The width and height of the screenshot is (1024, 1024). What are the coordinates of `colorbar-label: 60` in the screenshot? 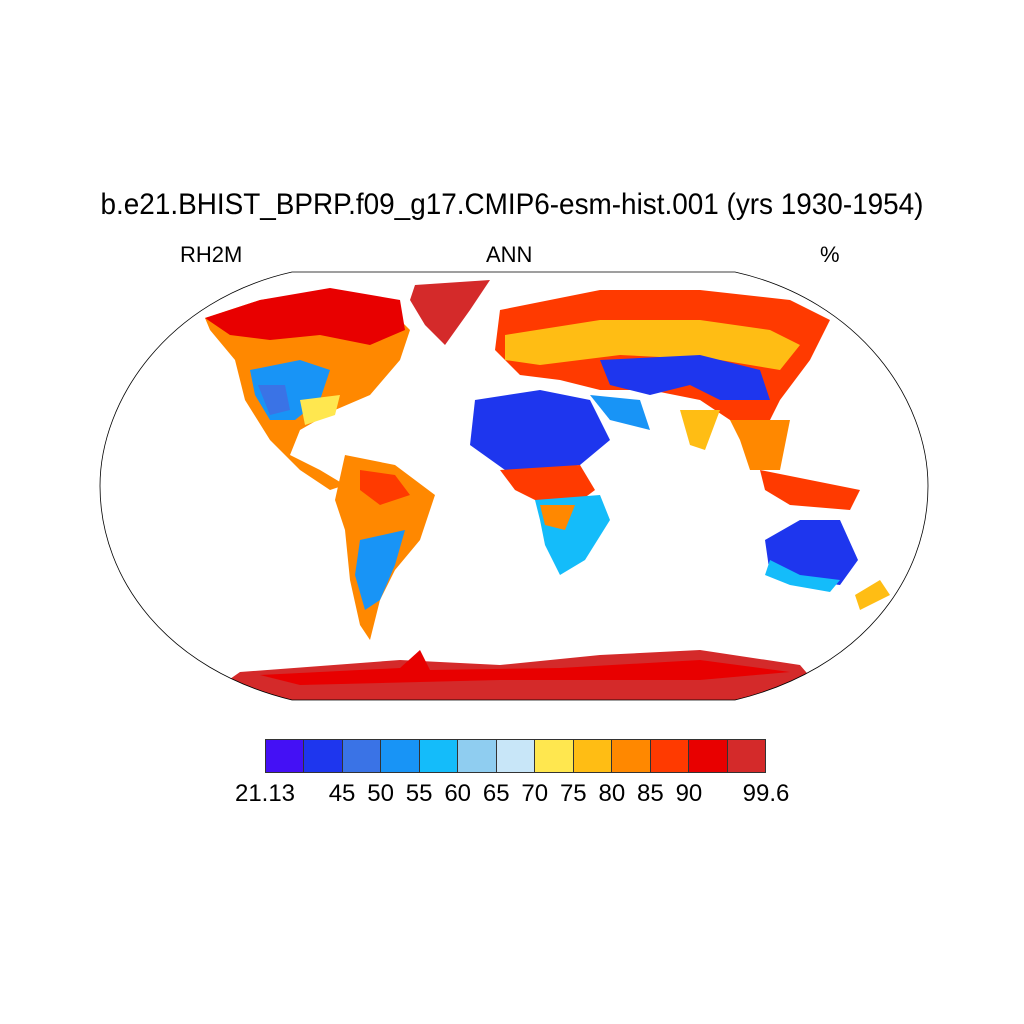 It's located at (458, 793).